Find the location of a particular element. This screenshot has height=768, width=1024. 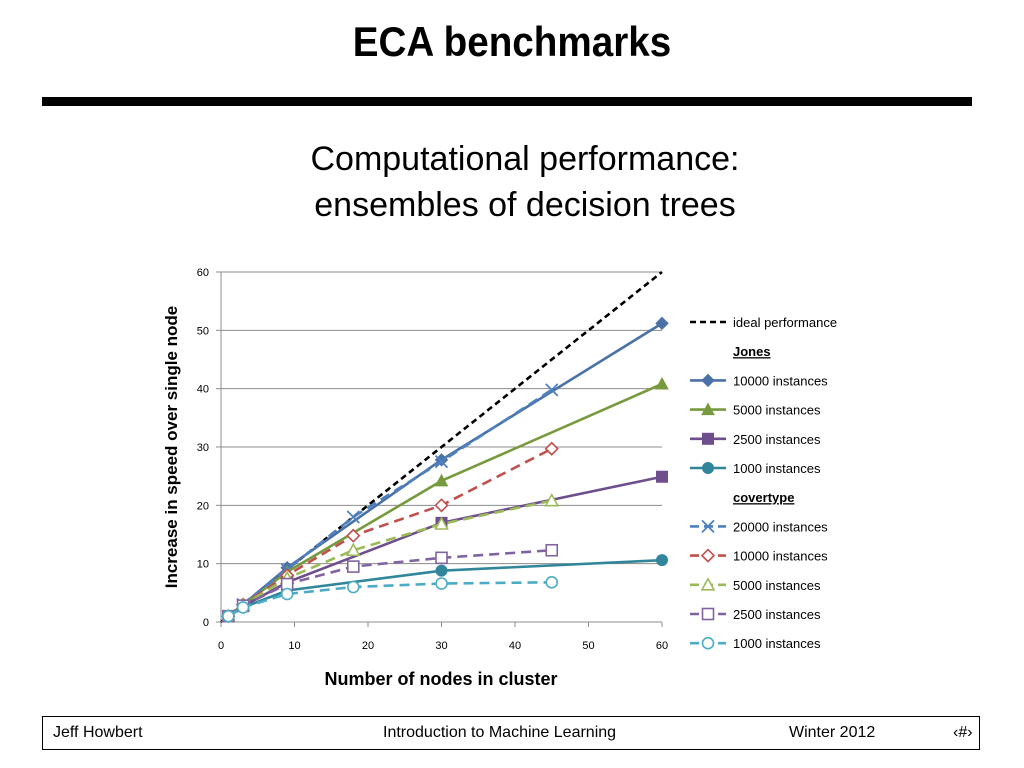

chart-subtitle-line-2: ensembles of decision trees is located at coordinates (525, 205).